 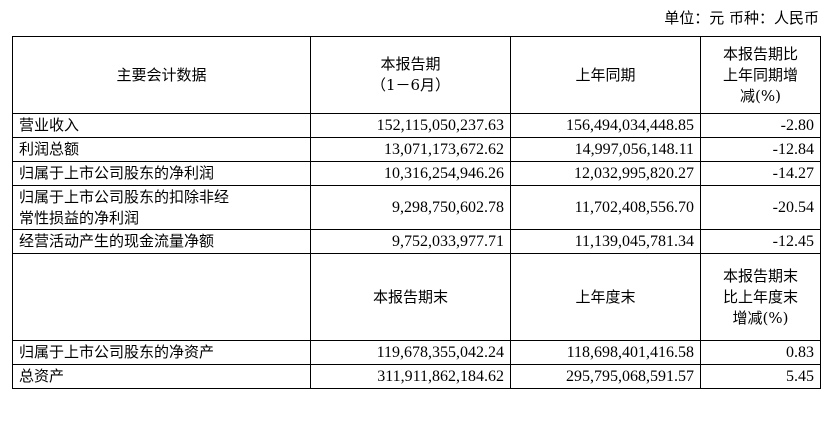 What do you see at coordinates (161, 173) in the screenshot?
I see `row-label: 归属于上市公司股东的净利润` at bounding box center [161, 173].